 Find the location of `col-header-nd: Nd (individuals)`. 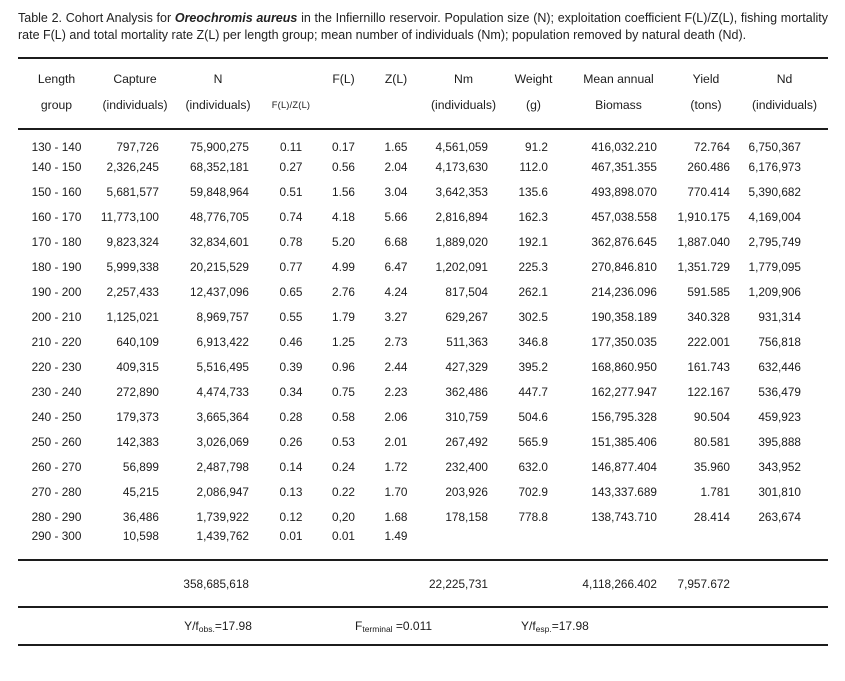

col-header-nd: Nd (individuals) is located at coordinates (784, 93).